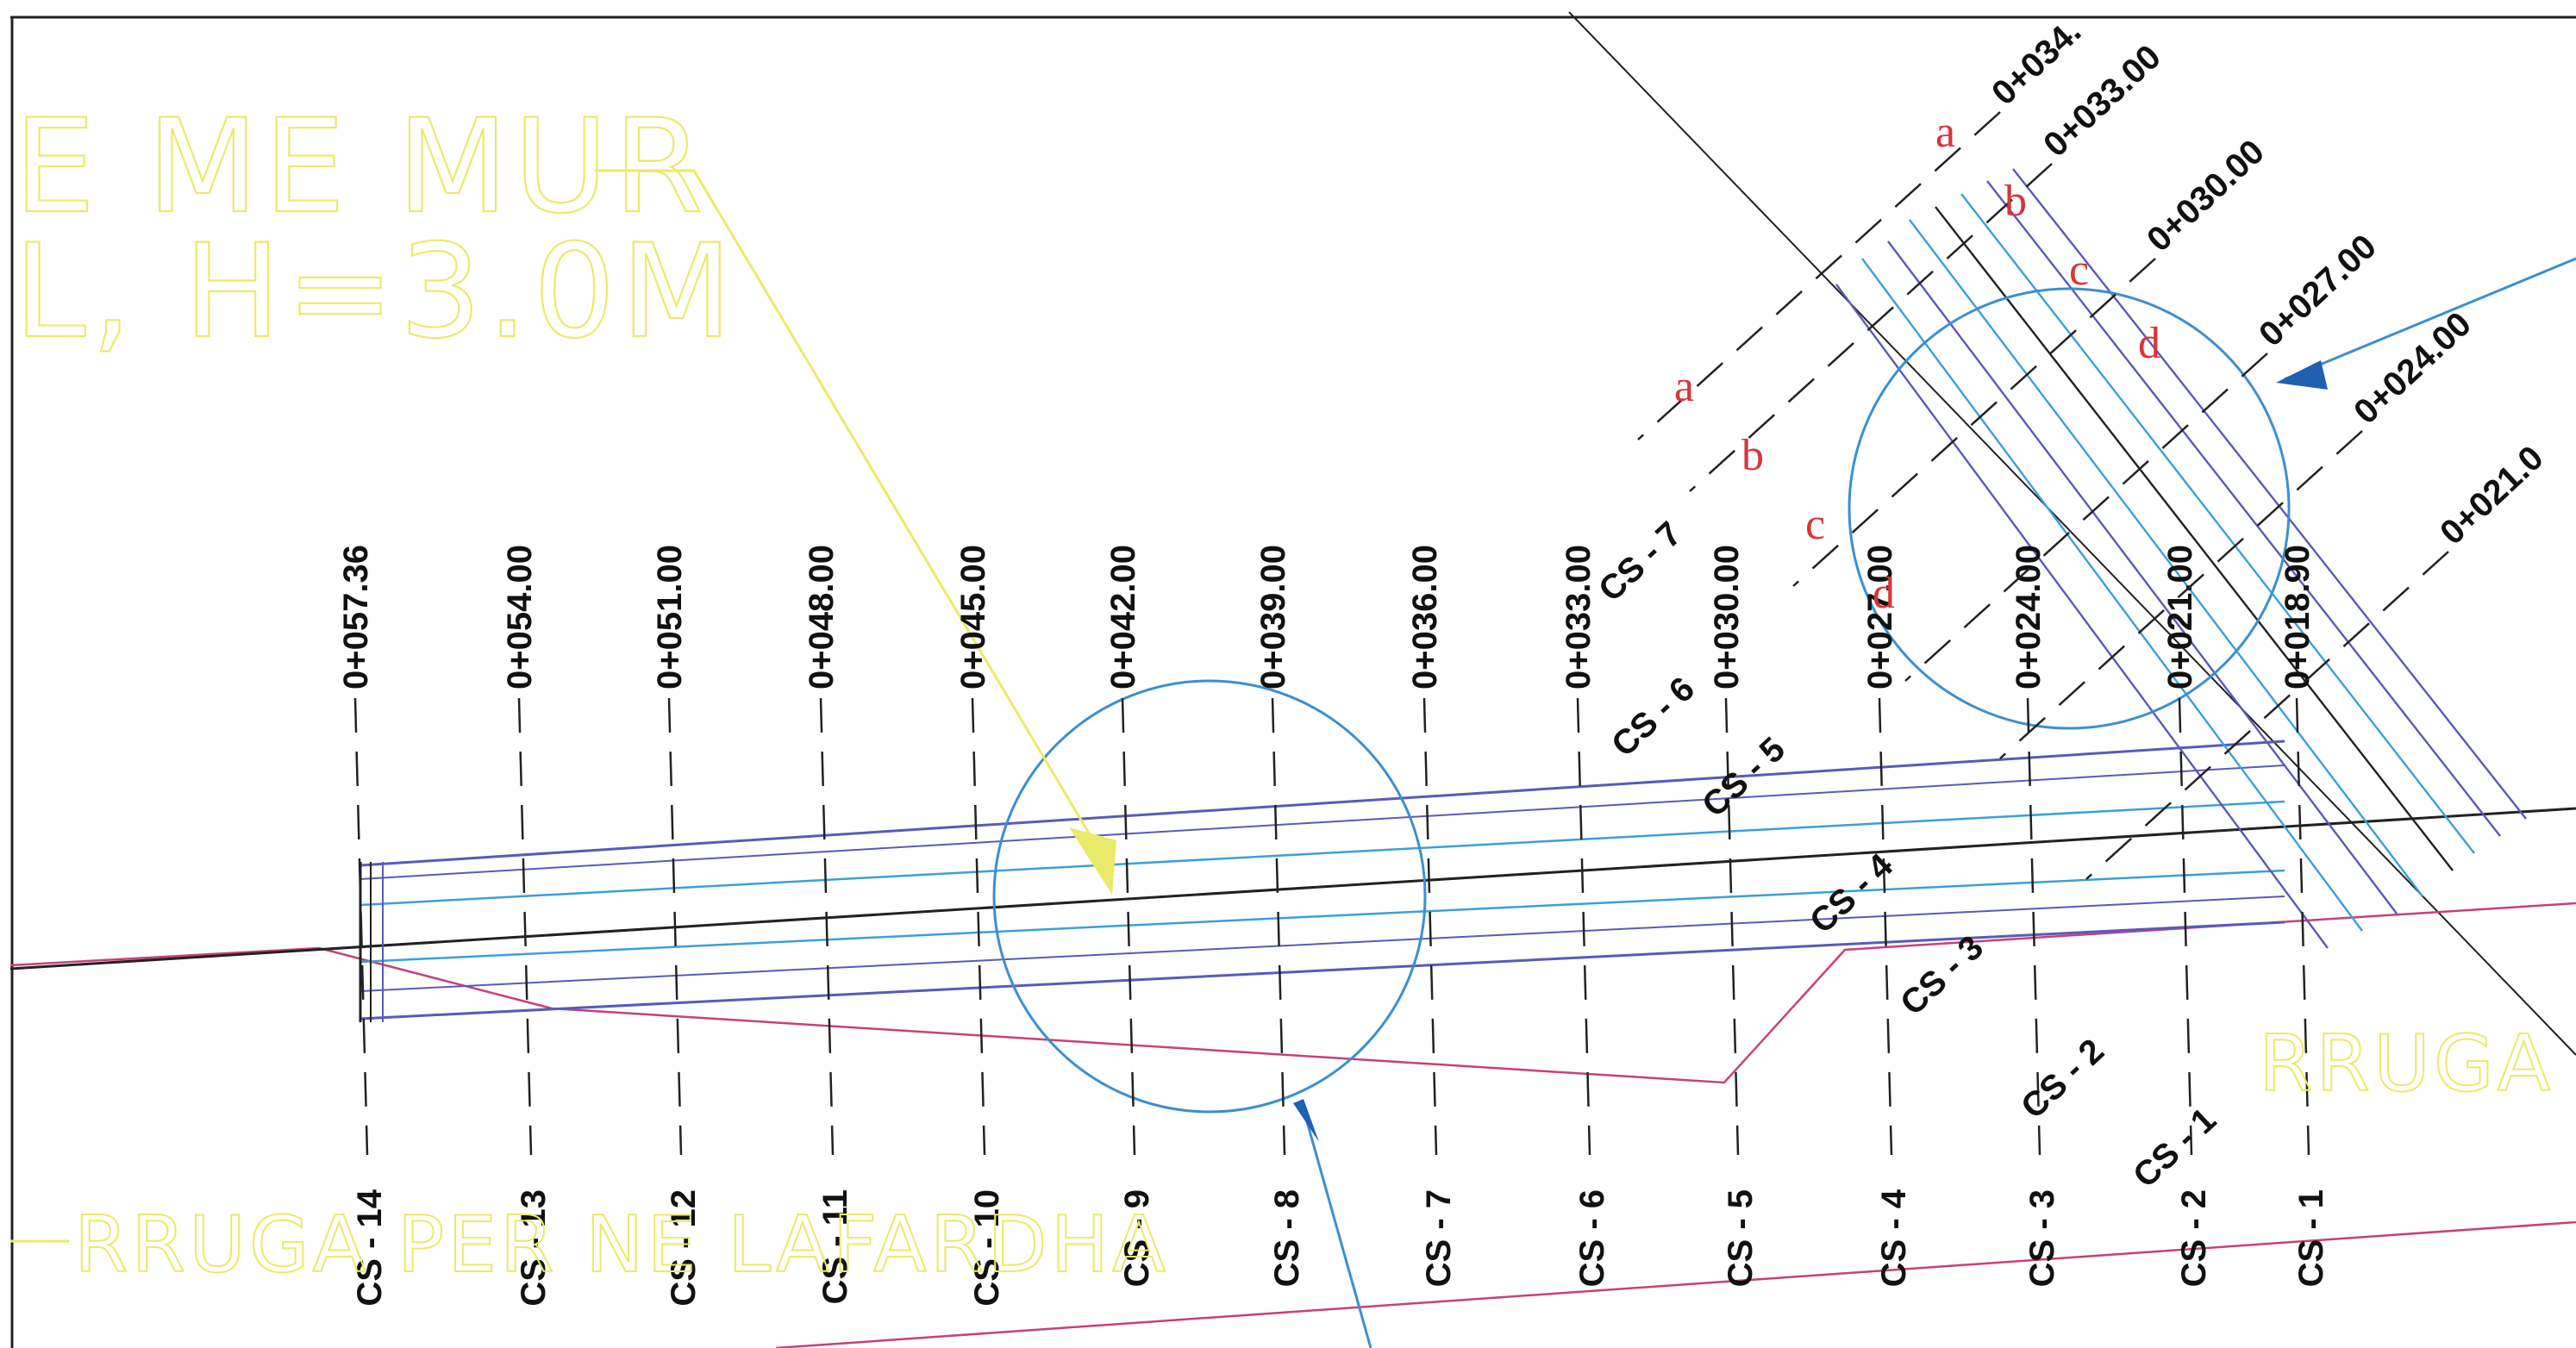 The height and width of the screenshot is (1348, 2576). Describe the element at coordinates (1653, 717) in the screenshot. I see `branch-cross-section-label: CS - 6` at that location.